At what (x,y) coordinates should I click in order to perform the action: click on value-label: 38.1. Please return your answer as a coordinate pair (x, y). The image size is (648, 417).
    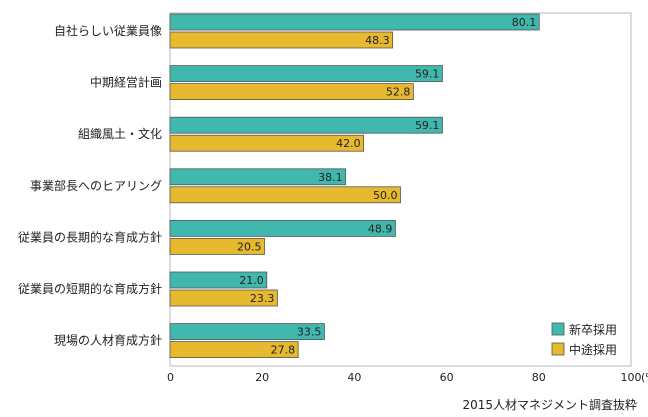
    Looking at the image, I should click on (330, 177).